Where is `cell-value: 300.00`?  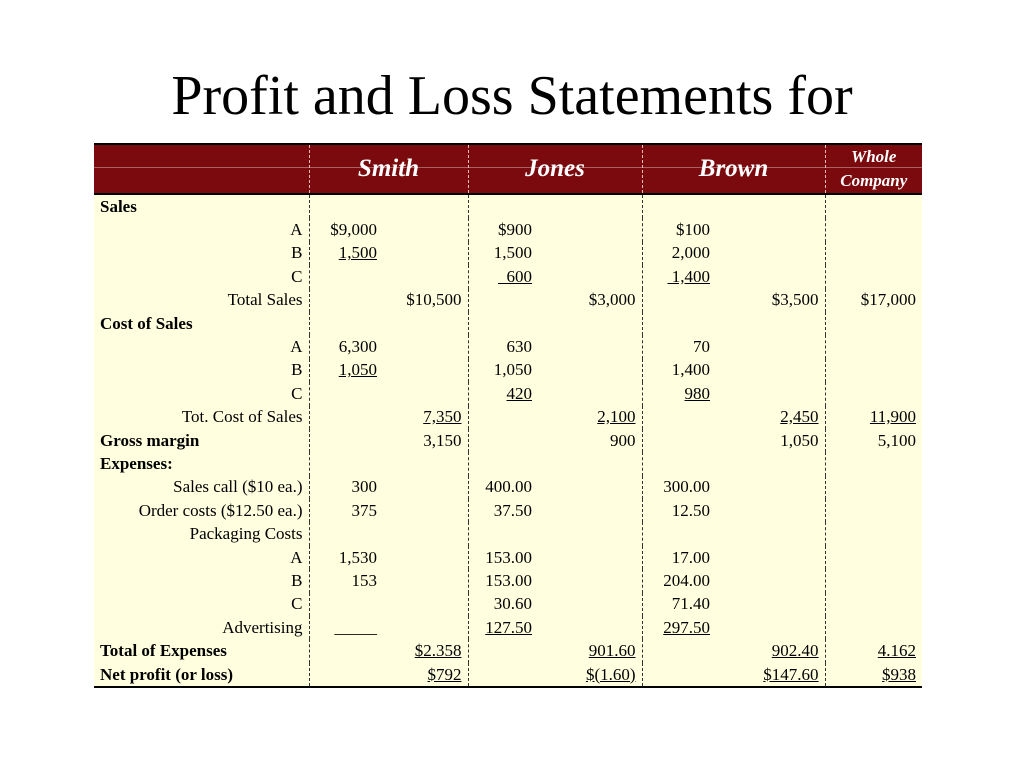
cell-value: 300.00 is located at coordinates (687, 487).